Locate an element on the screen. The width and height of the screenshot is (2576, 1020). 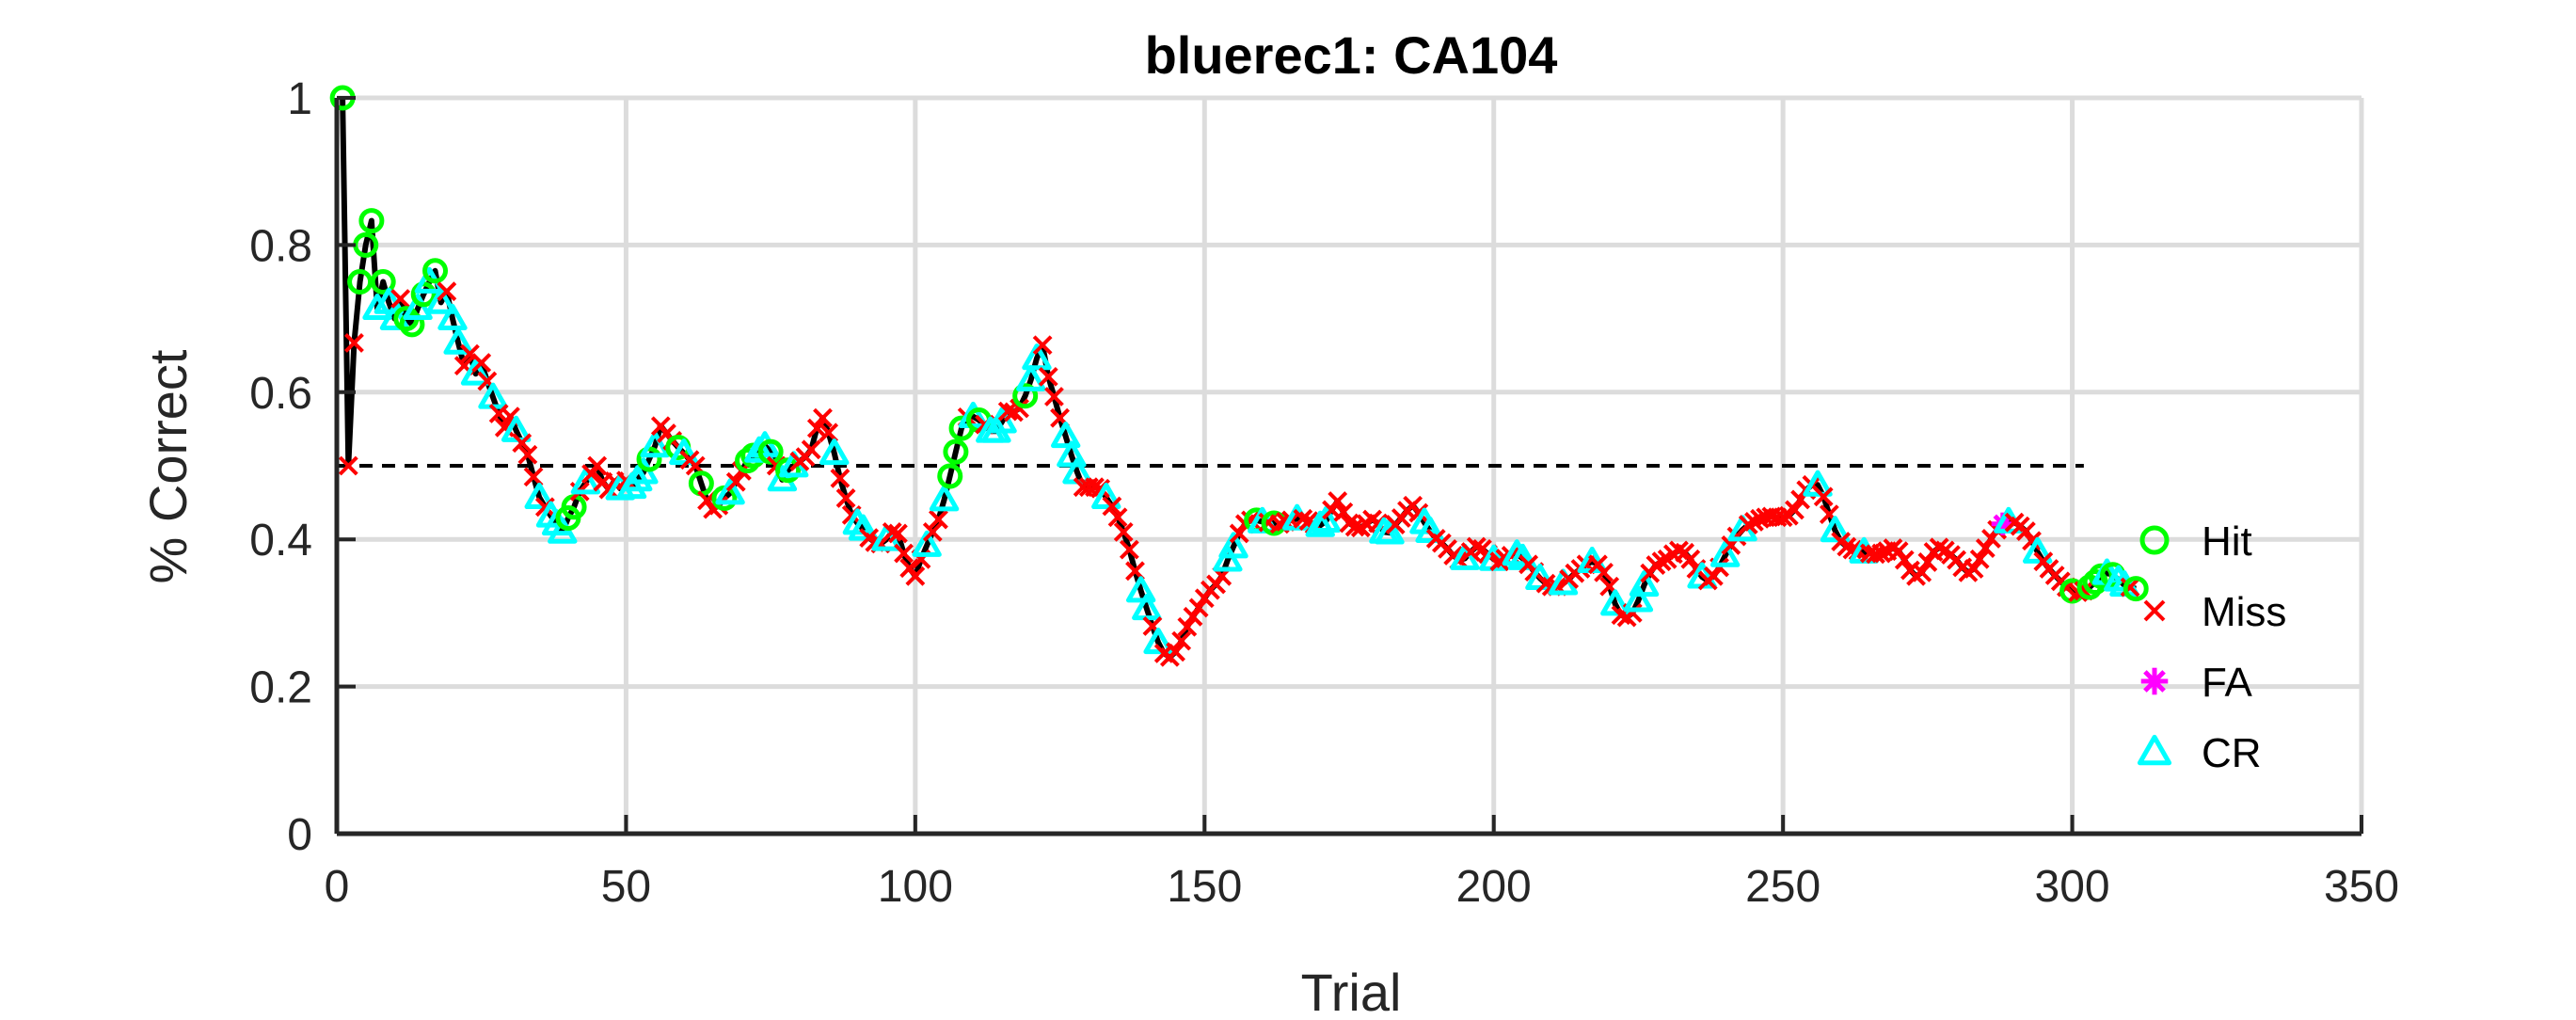
legend-label: FA is located at coordinates (2227, 683).